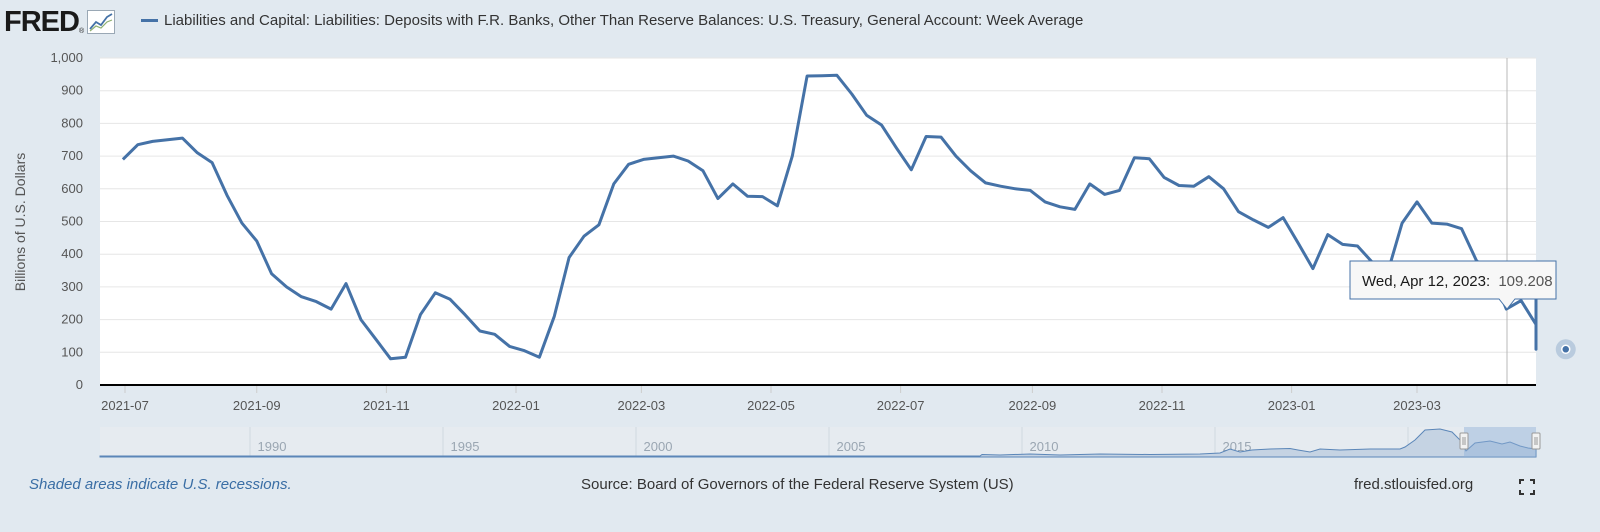 The width and height of the screenshot is (1600, 532). What do you see at coordinates (72, 221) in the screenshot?
I see `y-tick-label: 500` at bounding box center [72, 221].